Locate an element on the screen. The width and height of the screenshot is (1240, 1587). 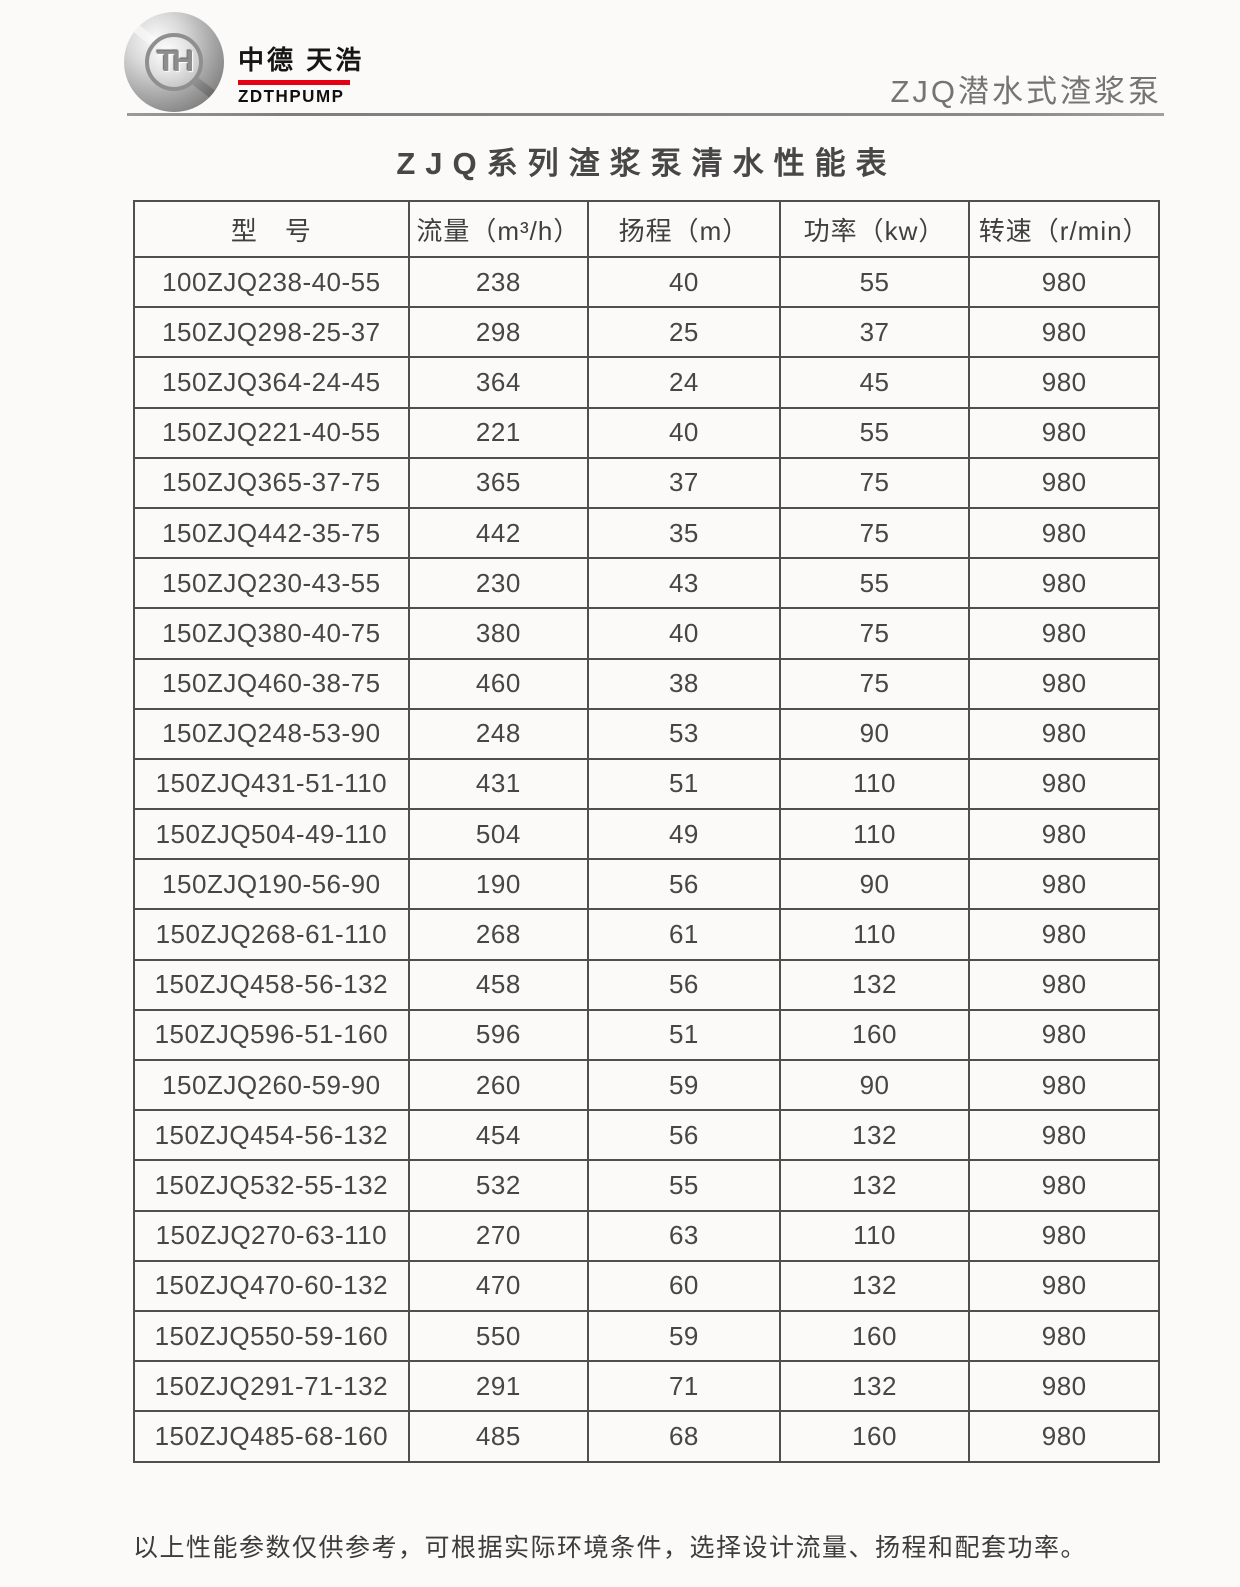
table-row: 150ZJQ470-60-132 470 60 132 980 is located at coordinates (646, 1285).